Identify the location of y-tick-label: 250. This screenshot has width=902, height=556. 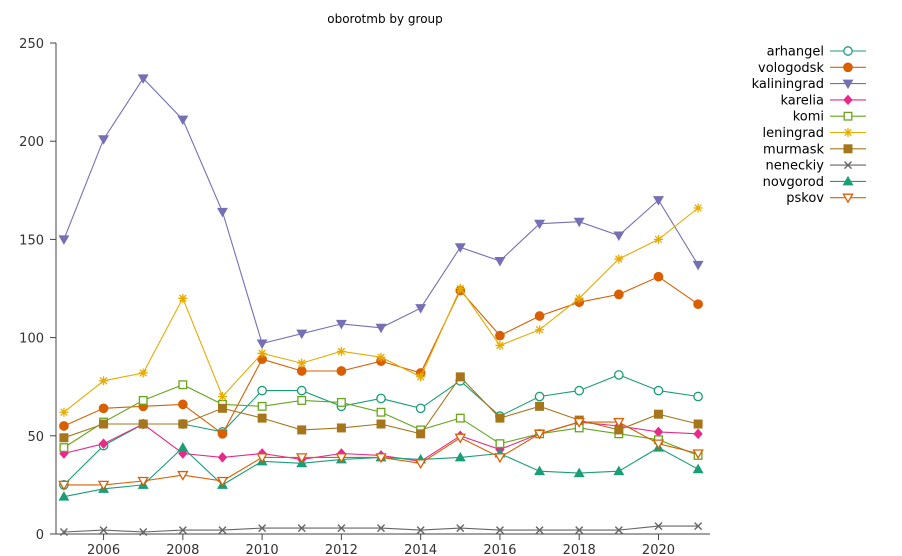
(31, 44).